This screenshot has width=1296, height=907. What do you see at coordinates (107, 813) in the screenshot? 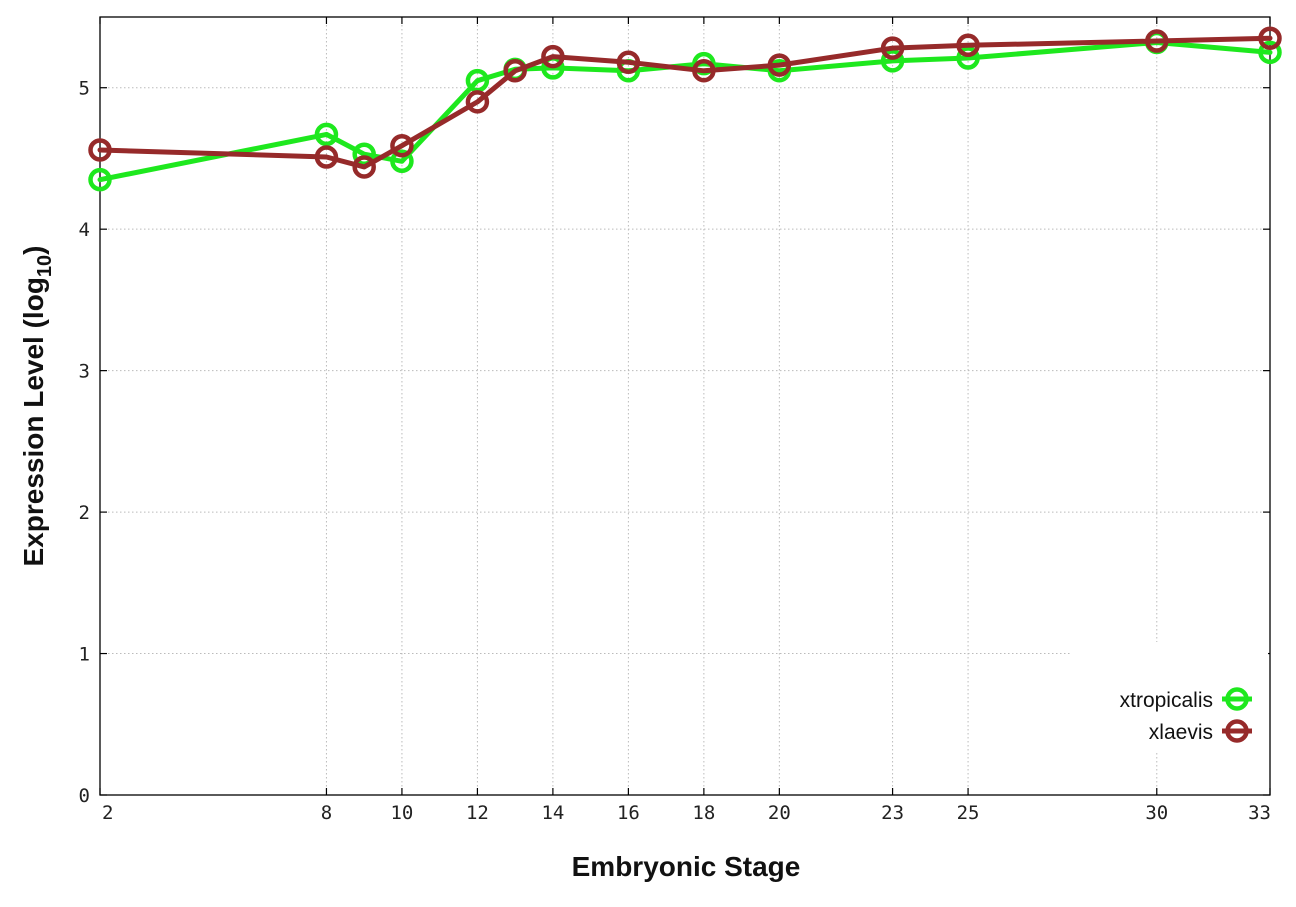
I see `x-tick-label: 2` at bounding box center [107, 813].